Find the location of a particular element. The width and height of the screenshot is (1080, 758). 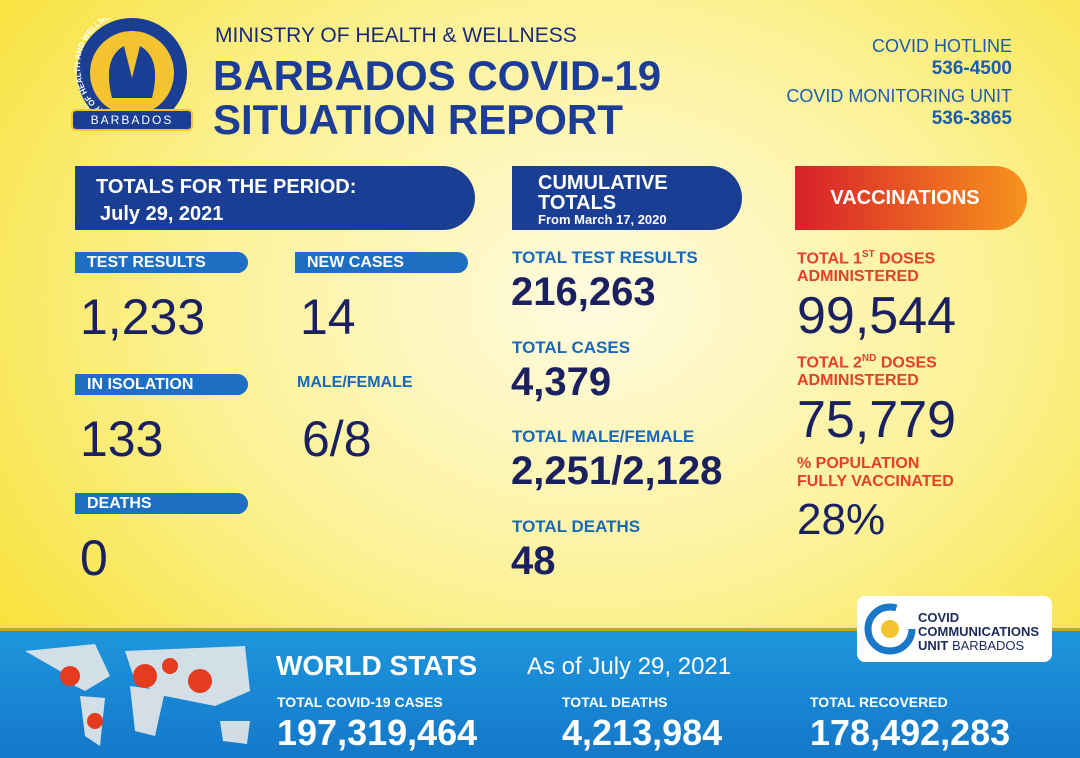

contact-number: 536-3865 is located at coordinates (971, 118).